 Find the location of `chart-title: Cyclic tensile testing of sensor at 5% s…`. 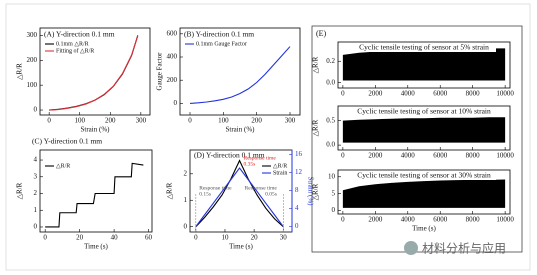

chart-title: Cyclic tensile testing of sensor at 5% s… is located at coordinates (424, 47).